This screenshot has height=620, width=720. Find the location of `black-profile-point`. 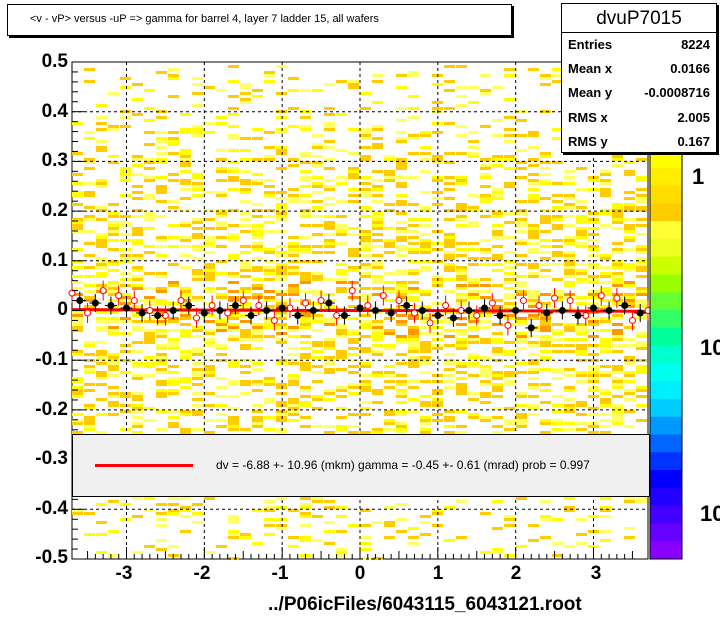

black-profile-point is located at coordinates (609, 310).